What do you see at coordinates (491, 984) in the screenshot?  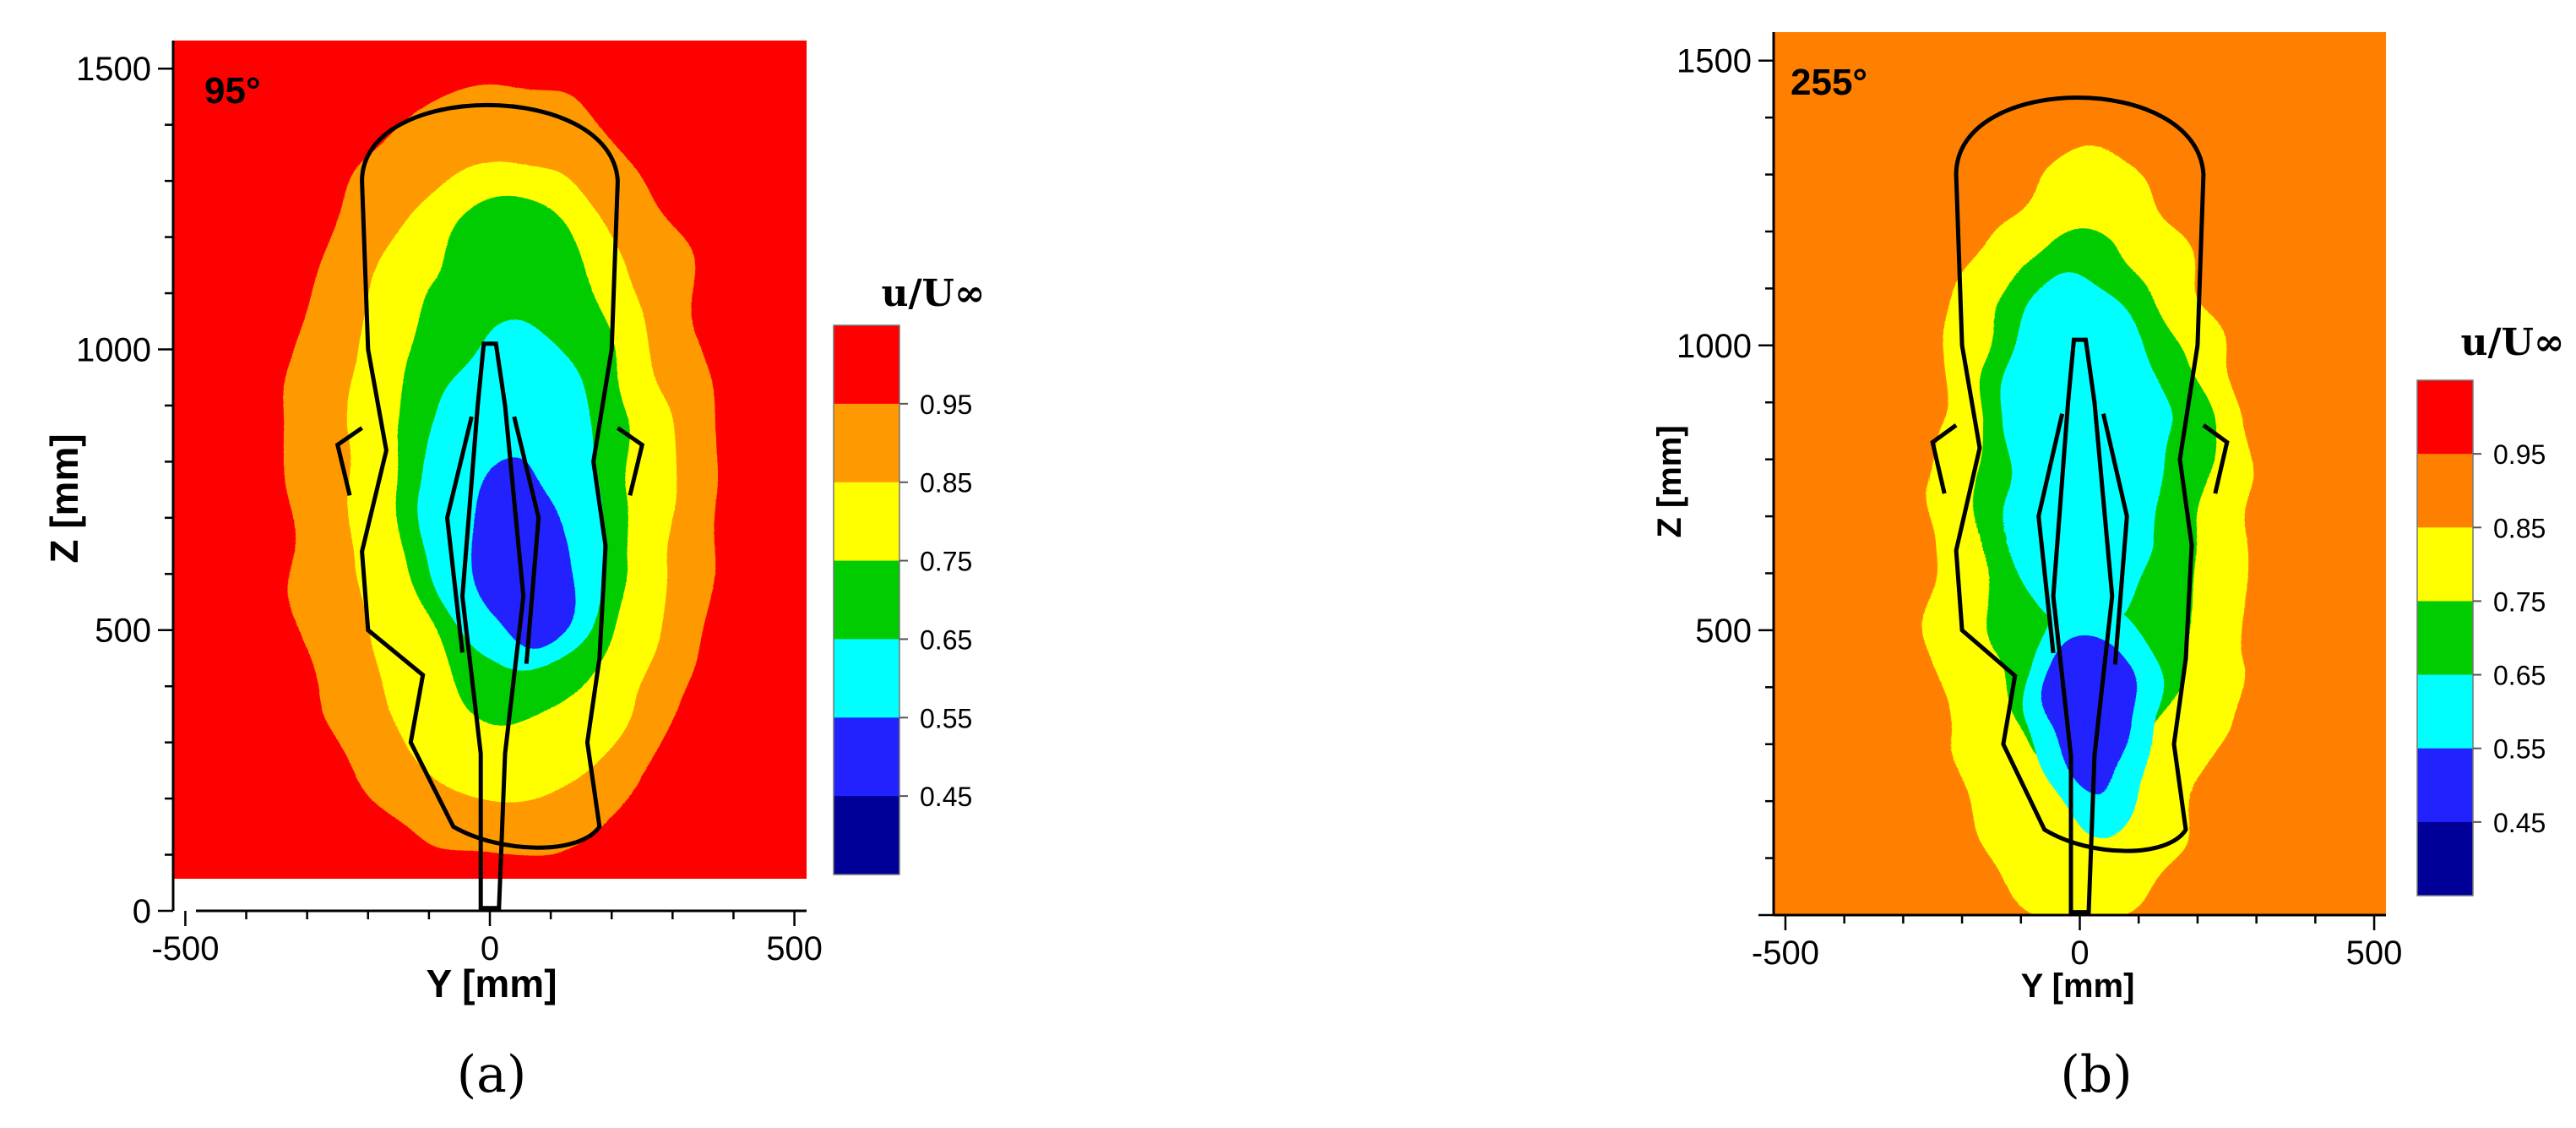 I see `x-axis-title-a: Y [mm]` at bounding box center [491, 984].